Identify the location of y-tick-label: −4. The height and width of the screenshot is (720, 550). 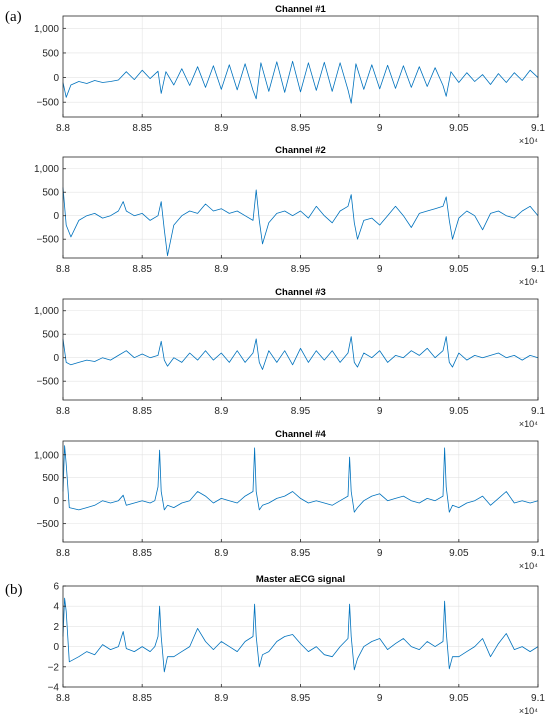
(54, 688).